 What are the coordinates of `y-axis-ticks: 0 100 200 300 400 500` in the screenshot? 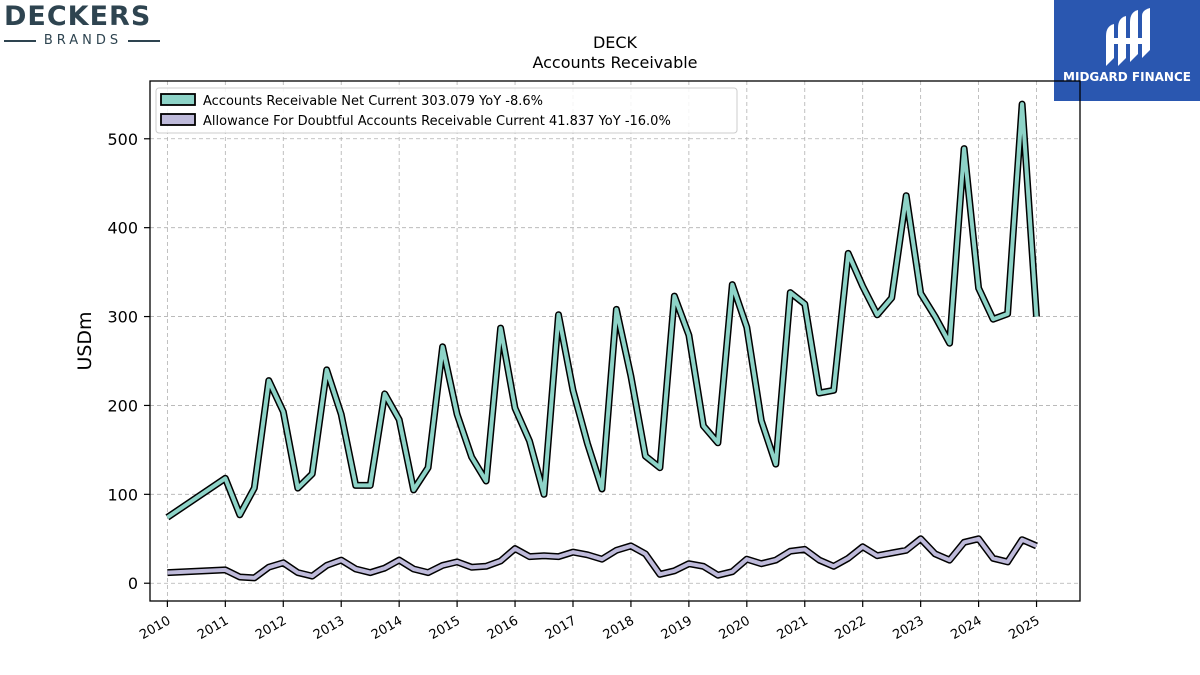 It's located at (128, 361).